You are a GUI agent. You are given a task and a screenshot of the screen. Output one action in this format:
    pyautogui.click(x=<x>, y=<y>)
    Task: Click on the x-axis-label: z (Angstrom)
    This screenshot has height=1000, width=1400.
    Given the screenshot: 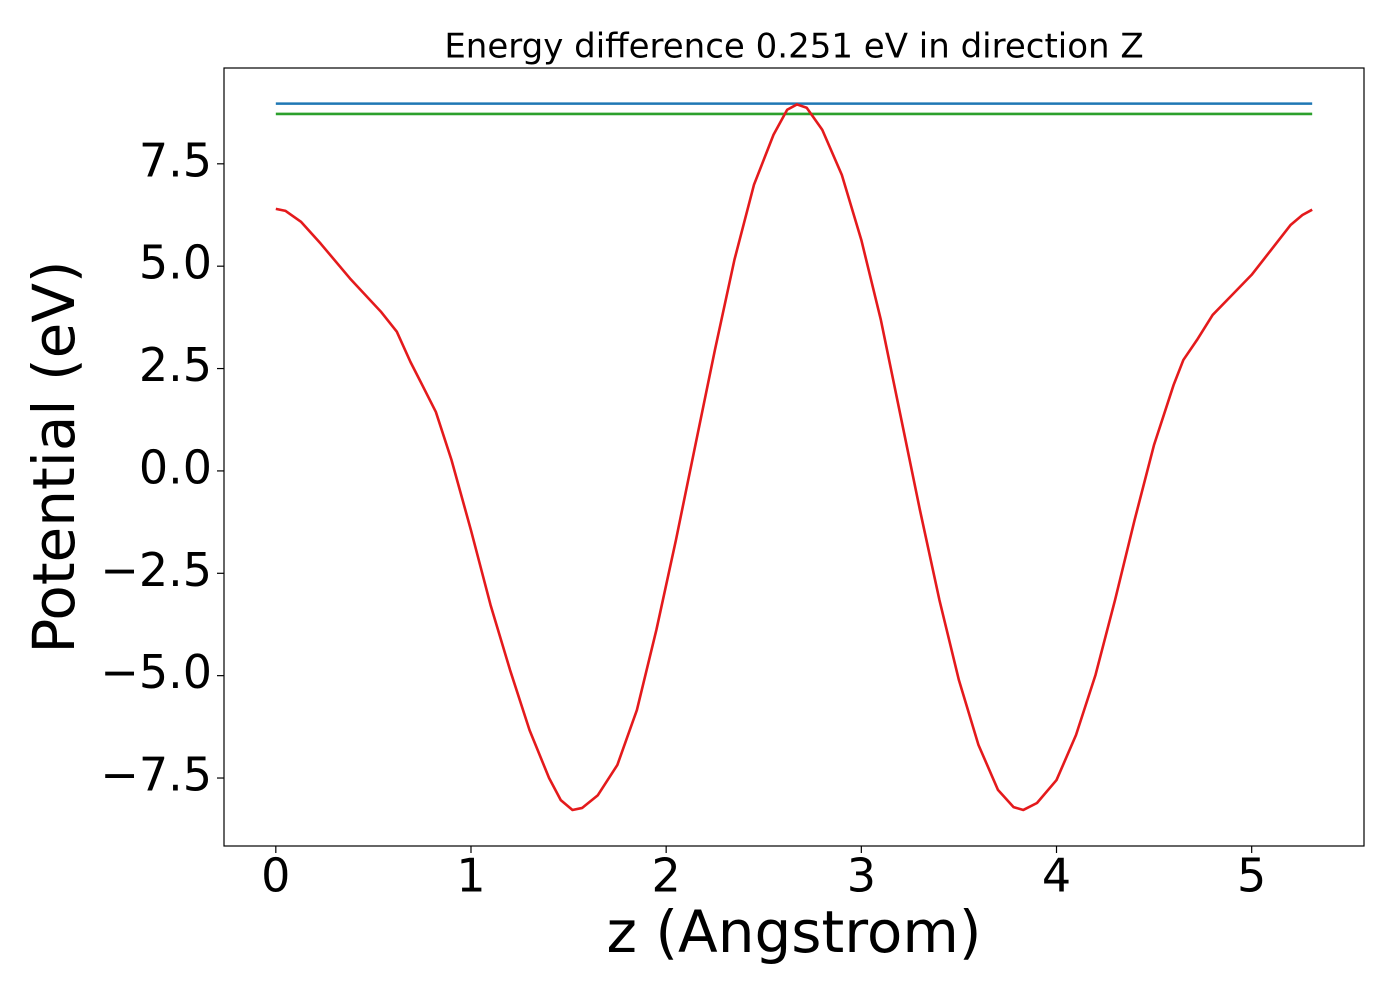 What is the action you would take?
    pyautogui.click(x=794, y=932)
    